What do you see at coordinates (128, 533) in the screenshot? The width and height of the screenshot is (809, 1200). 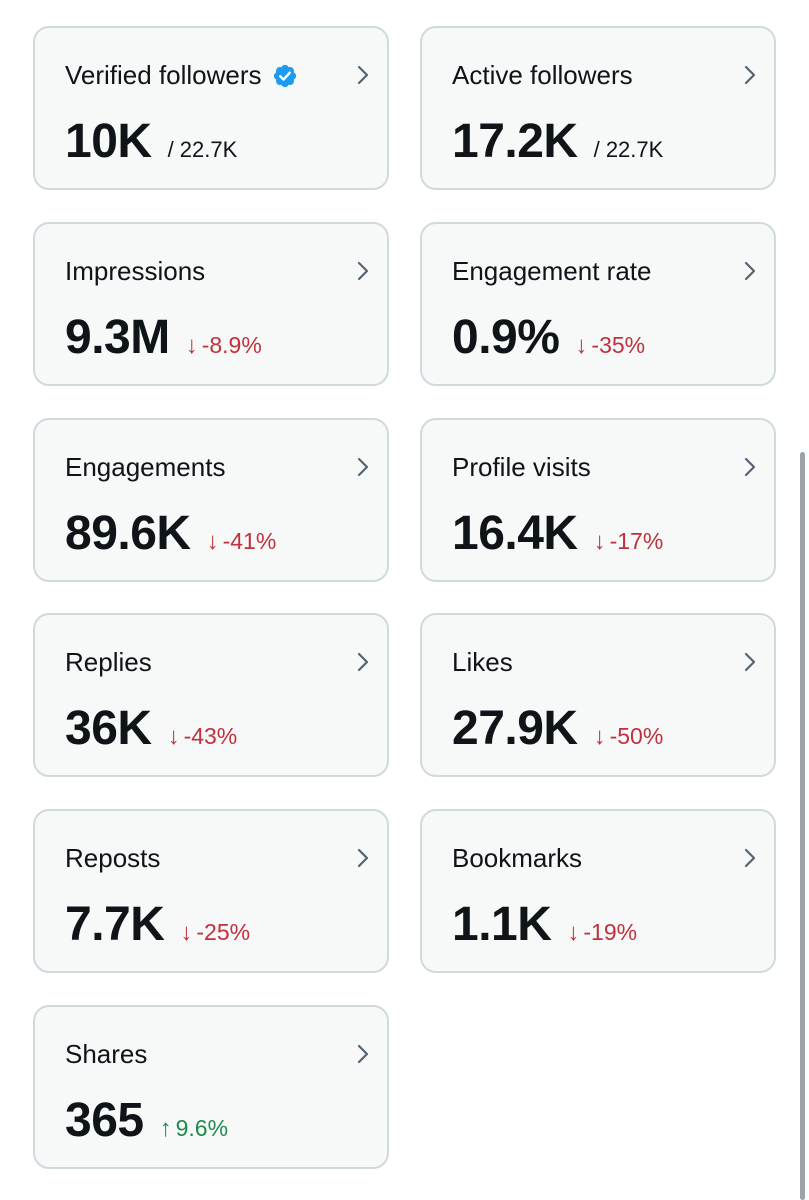 I see `card-value: 89.6K` at bounding box center [128, 533].